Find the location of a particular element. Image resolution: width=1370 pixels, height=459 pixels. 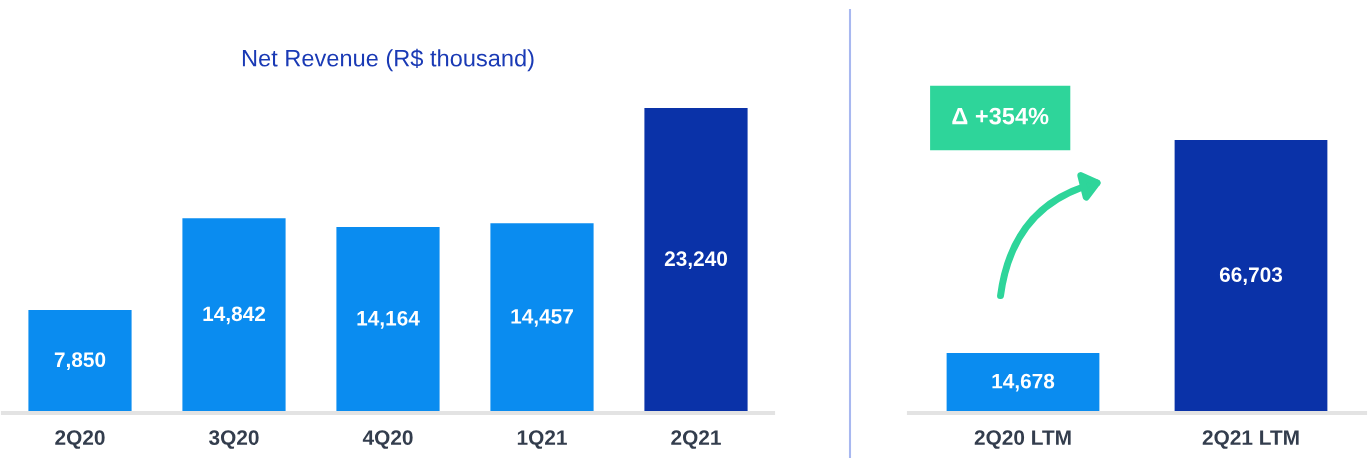

data-label: 14,164 is located at coordinates (388, 319).